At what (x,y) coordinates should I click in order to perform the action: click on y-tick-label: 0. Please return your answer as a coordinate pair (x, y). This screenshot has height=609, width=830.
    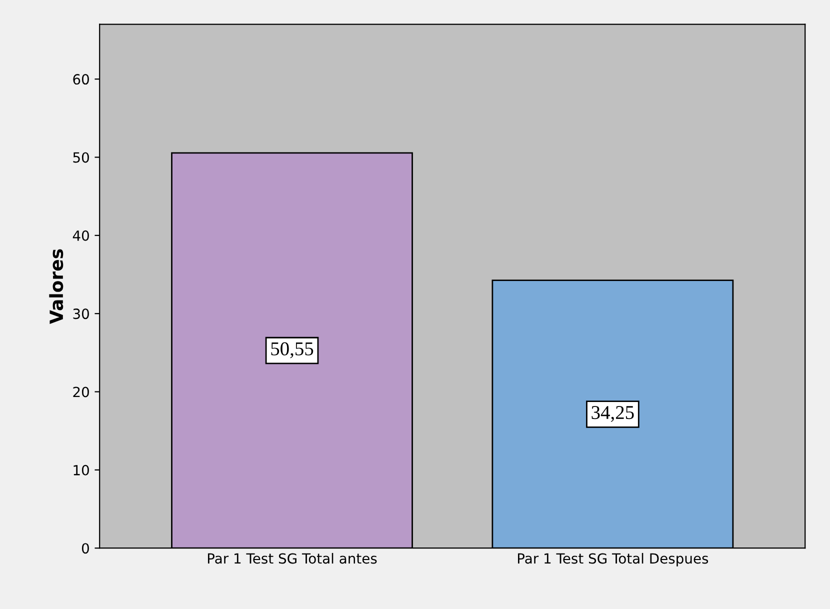
    Looking at the image, I should click on (85, 548).